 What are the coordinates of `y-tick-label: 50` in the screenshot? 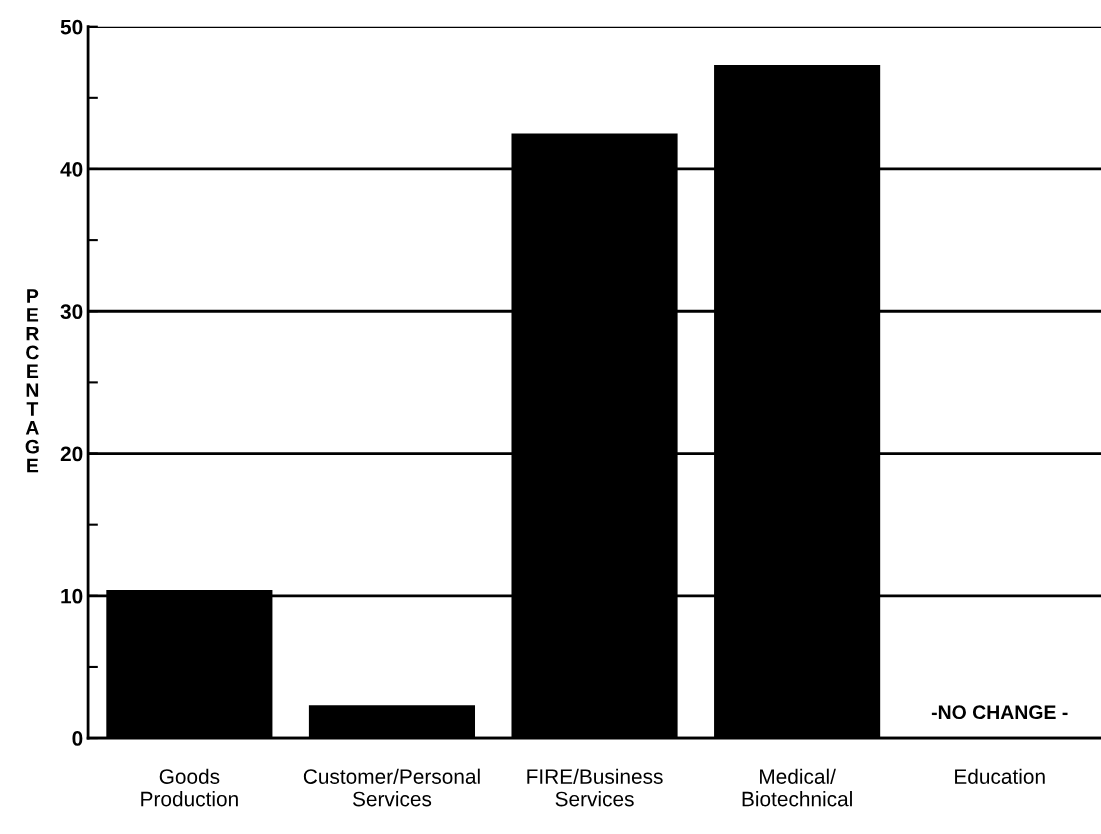 It's located at (71, 27).